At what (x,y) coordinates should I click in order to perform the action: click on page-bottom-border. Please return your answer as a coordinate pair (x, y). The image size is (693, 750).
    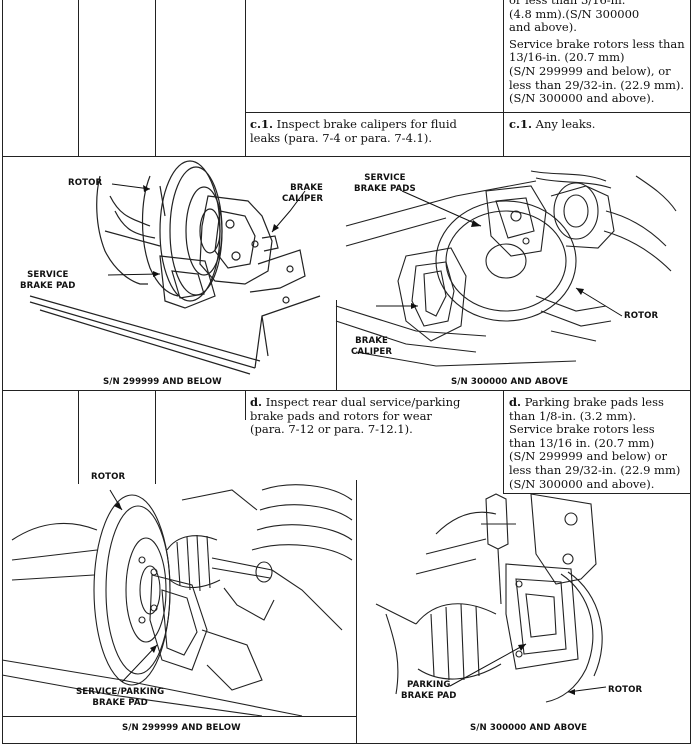
    Looking at the image, I should click on (346, 743).